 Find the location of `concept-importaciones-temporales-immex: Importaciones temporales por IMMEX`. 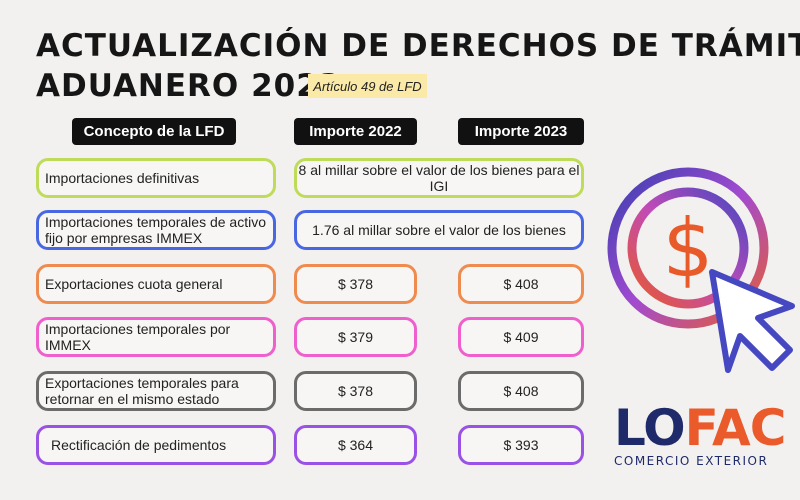

concept-importaciones-temporales-immex: Importaciones temporales por IMMEX is located at coordinates (156, 337).